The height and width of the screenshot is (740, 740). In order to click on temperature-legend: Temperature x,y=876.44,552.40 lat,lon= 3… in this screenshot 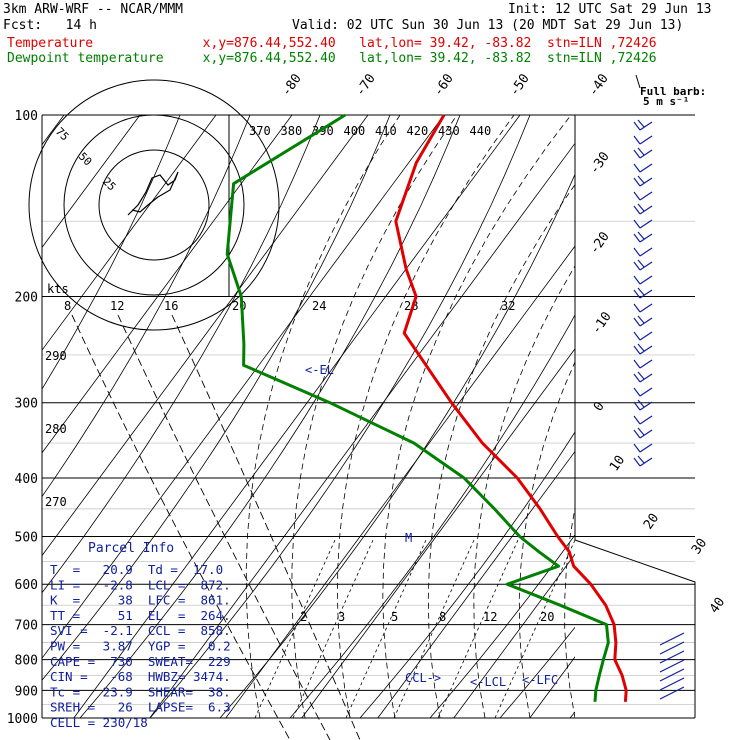, I will do `click(332, 43)`.